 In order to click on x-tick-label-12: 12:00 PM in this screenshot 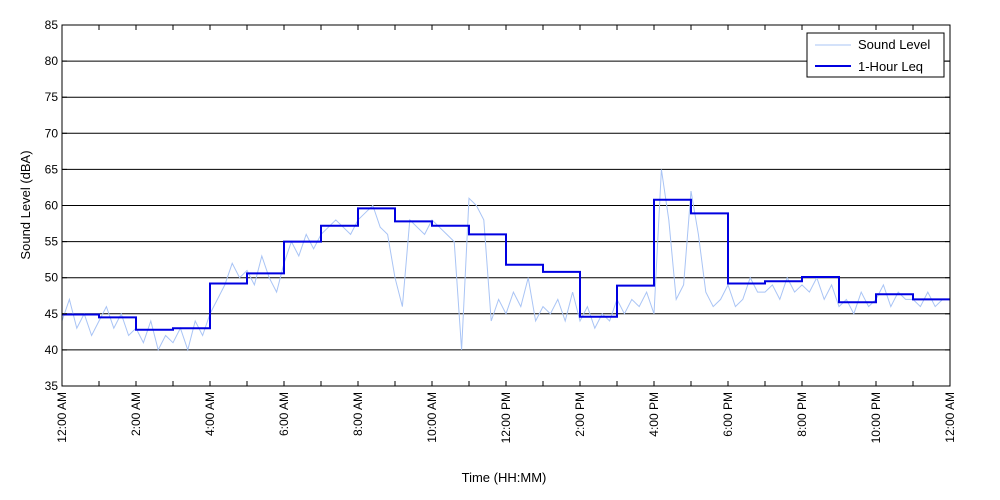, I will do `click(506, 417)`.